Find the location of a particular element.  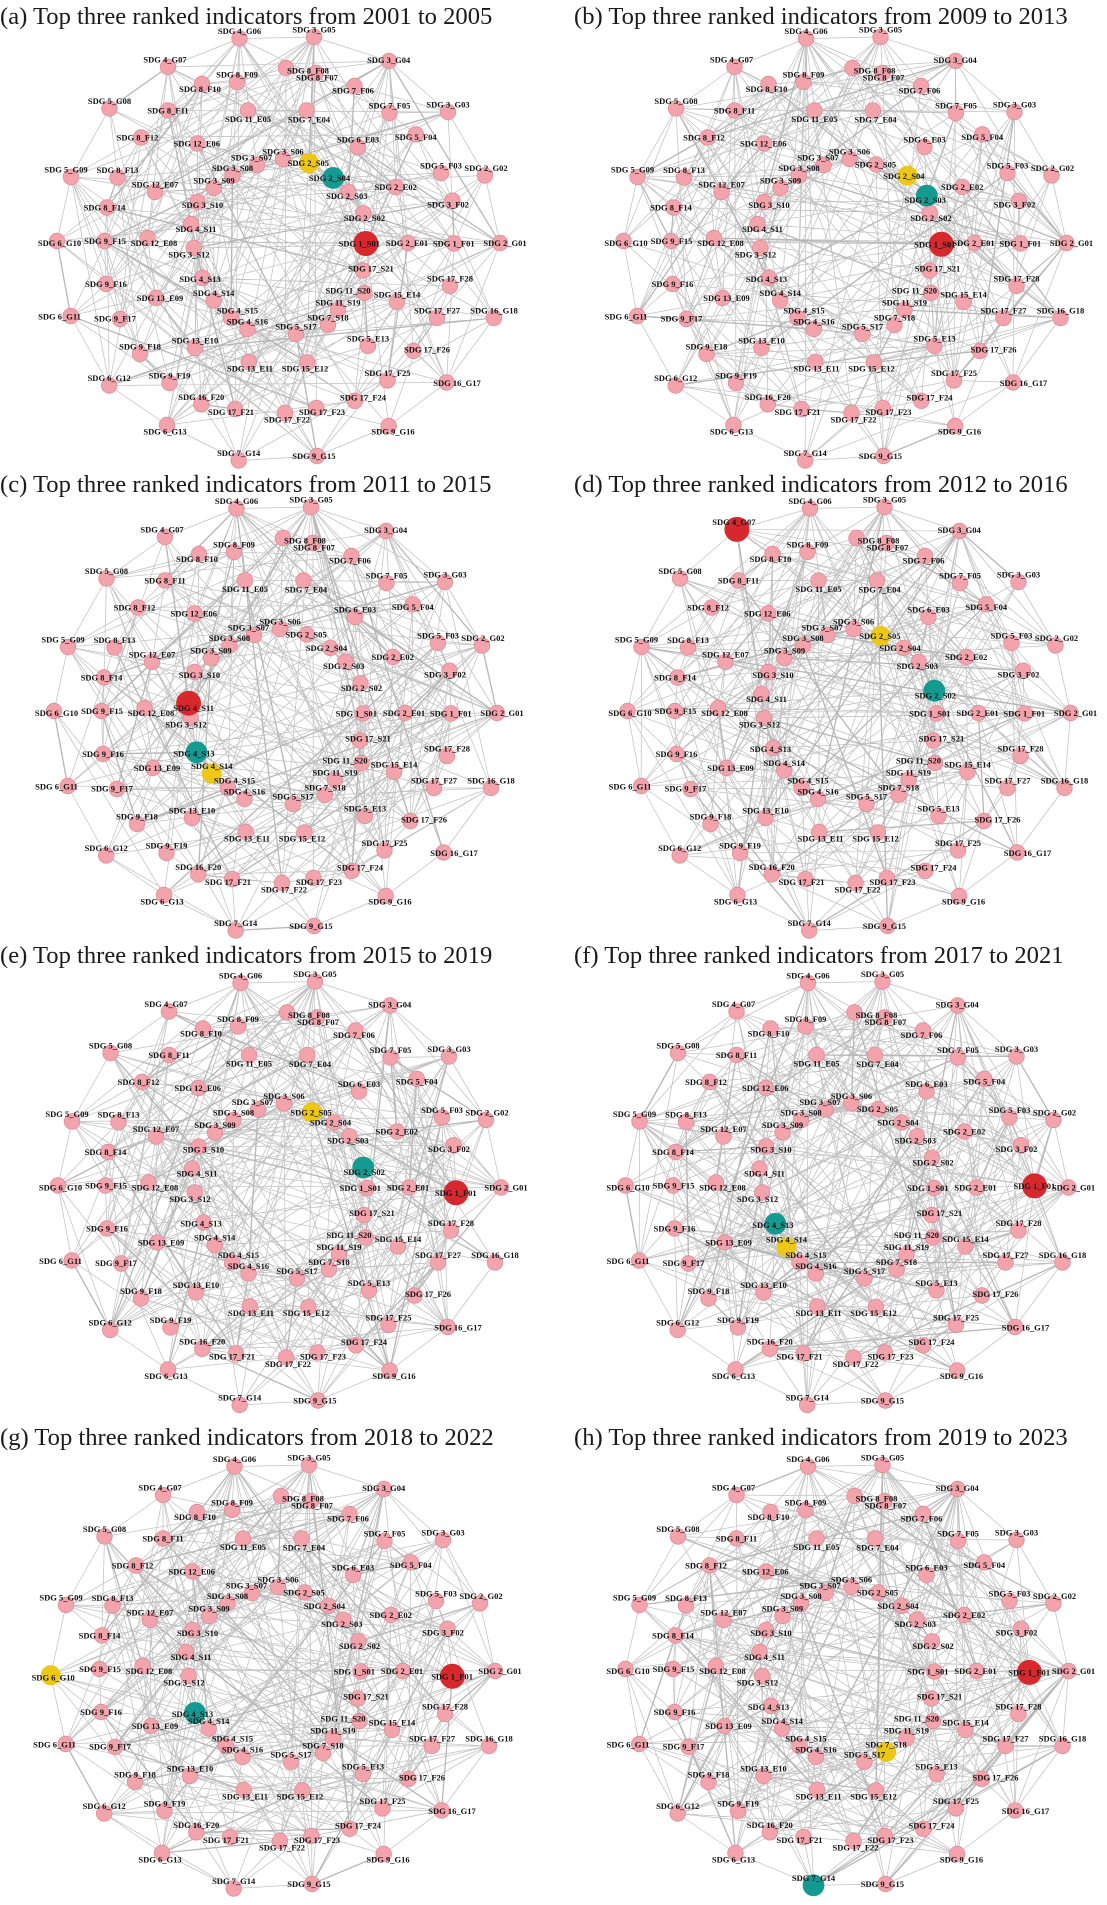

svg-text: SDG 3_S08 is located at coordinates (227, 1596).